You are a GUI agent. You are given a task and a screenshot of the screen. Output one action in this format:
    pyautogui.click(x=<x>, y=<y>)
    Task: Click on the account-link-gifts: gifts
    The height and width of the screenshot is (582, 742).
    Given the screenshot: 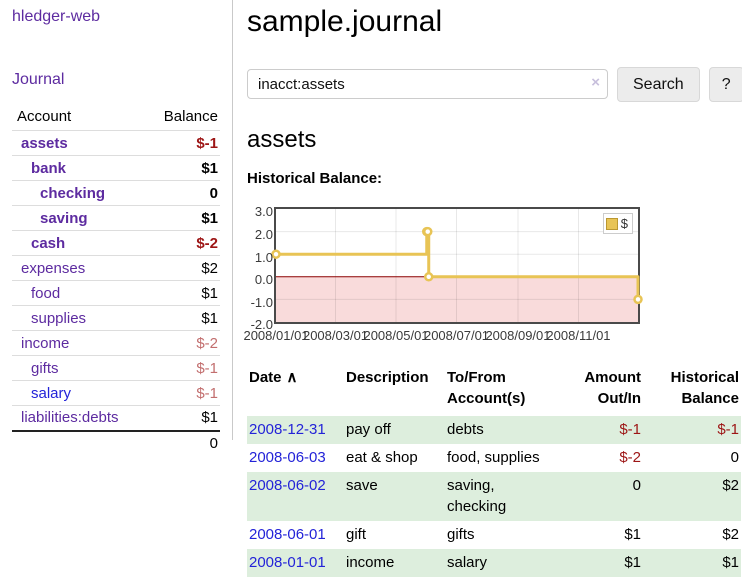 What is the action you would take?
    pyautogui.click(x=45, y=368)
    